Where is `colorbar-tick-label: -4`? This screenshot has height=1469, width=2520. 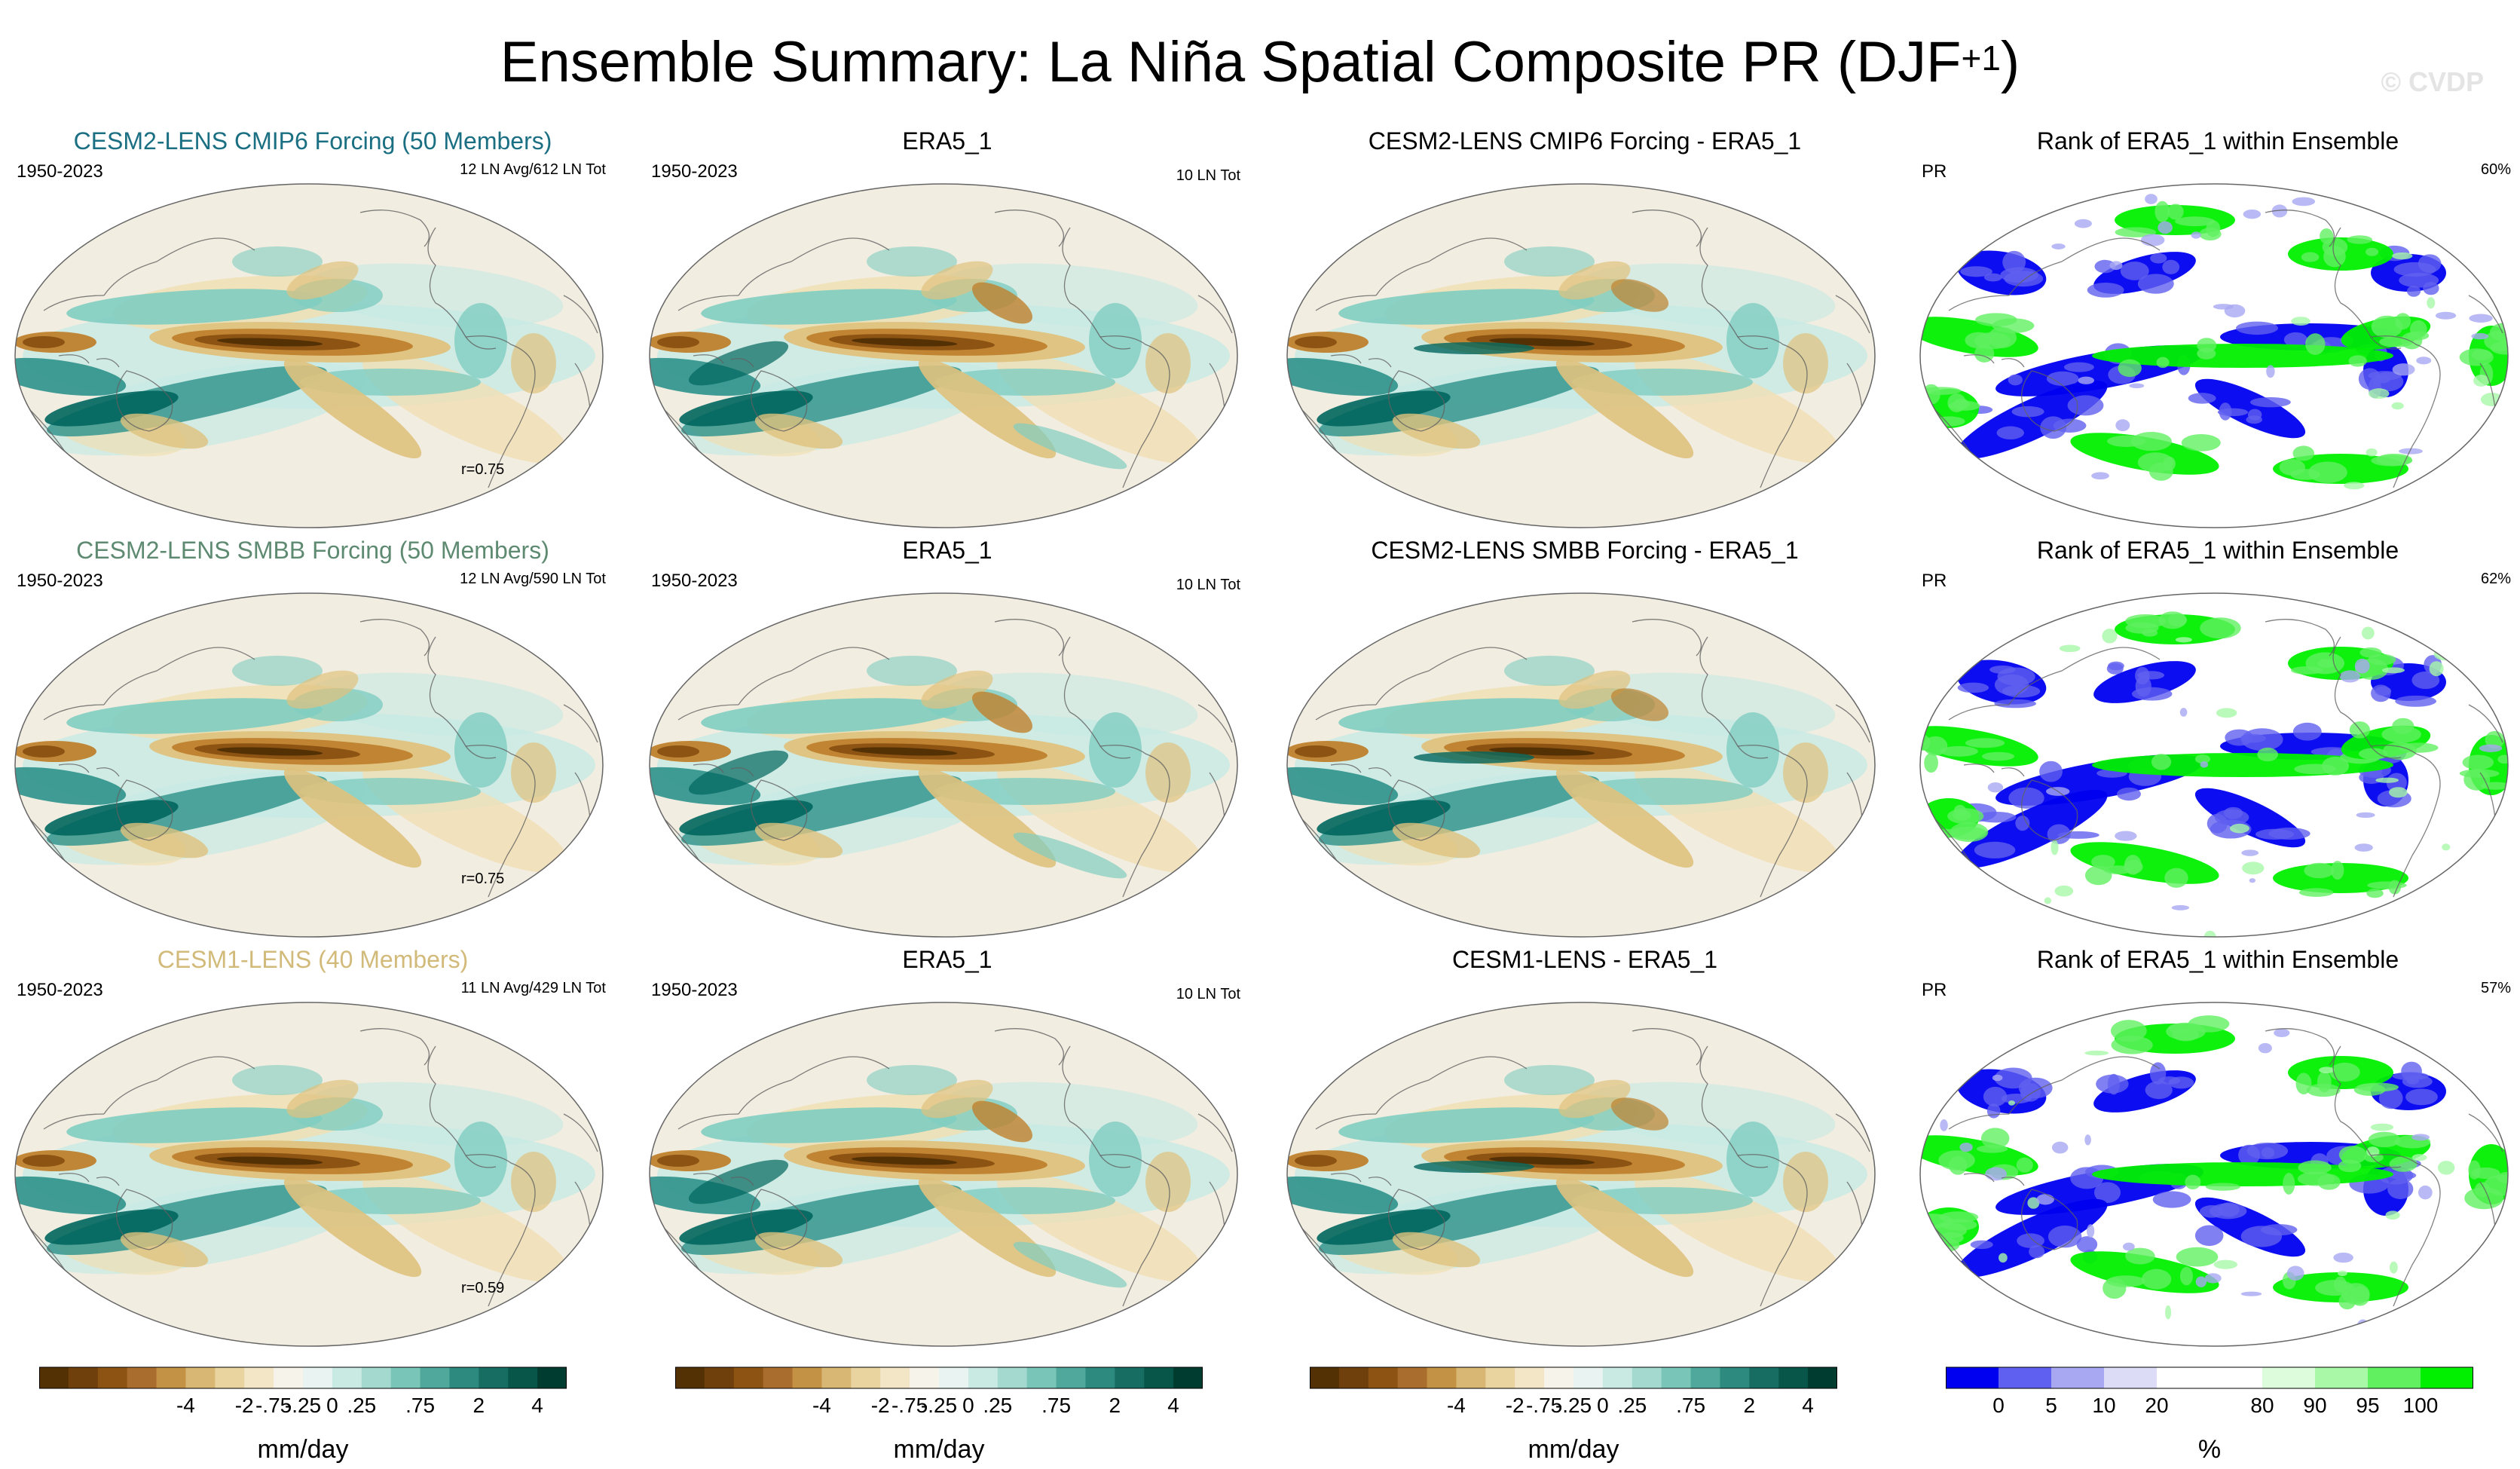
colorbar-tick-label: -4 is located at coordinates (185, 1405).